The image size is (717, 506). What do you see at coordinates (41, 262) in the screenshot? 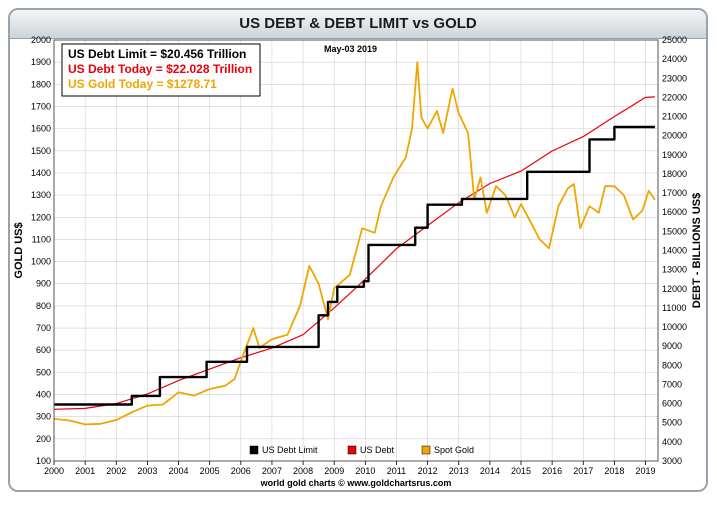
I see `y-left-tick-label: 1000` at bounding box center [41, 262].